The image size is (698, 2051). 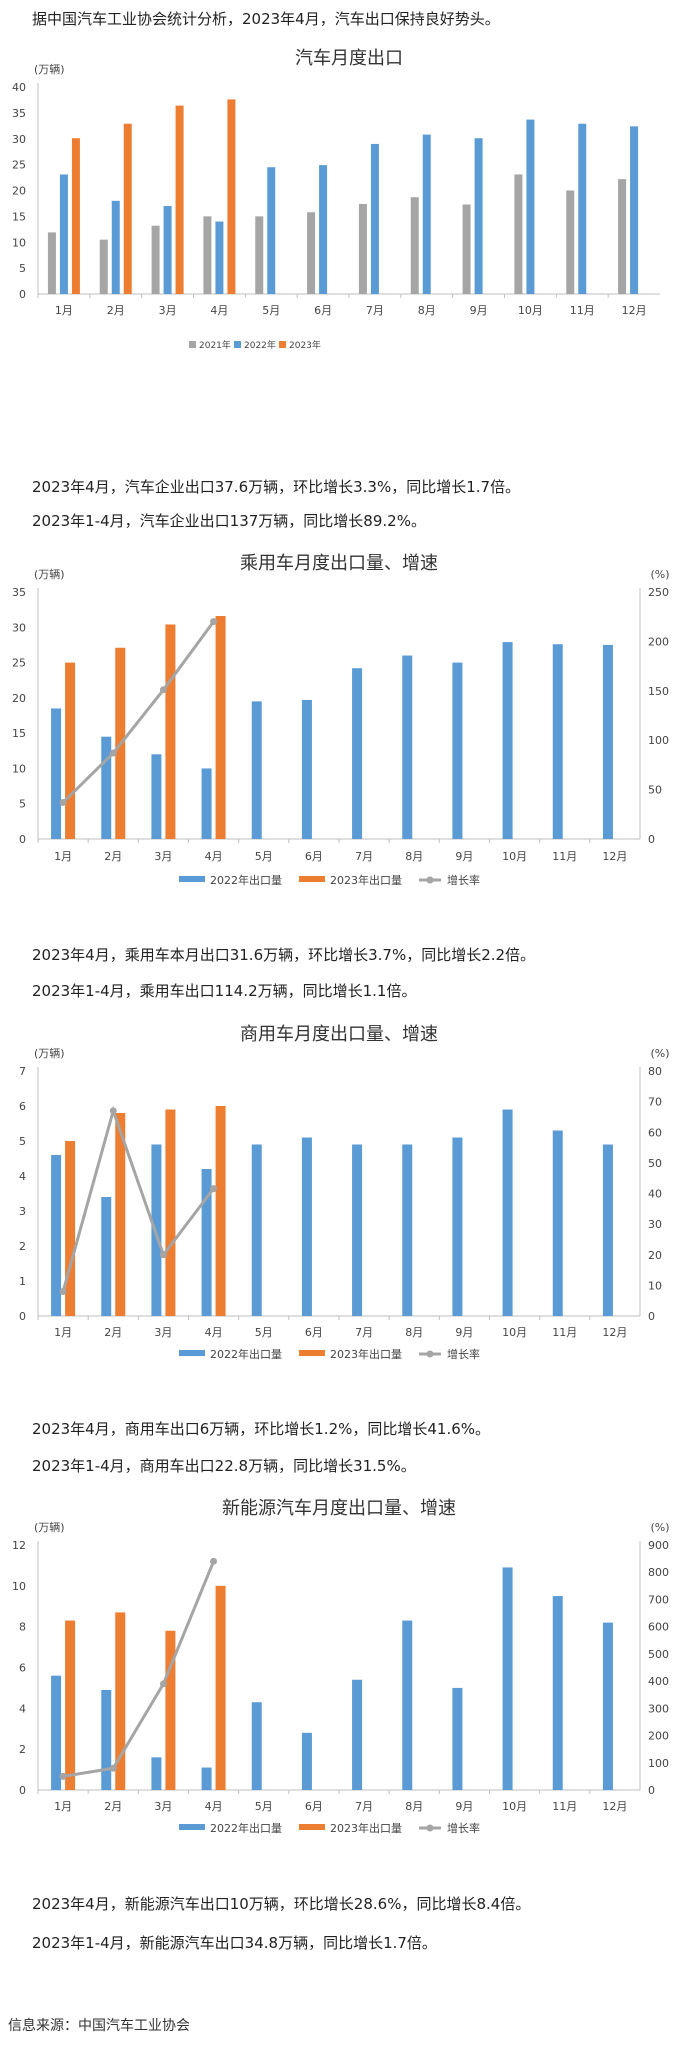 What do you see at coordinates (22, 268) in the screenshot?
I see `y-tick-label: 5` at bounding box center [22, 268].